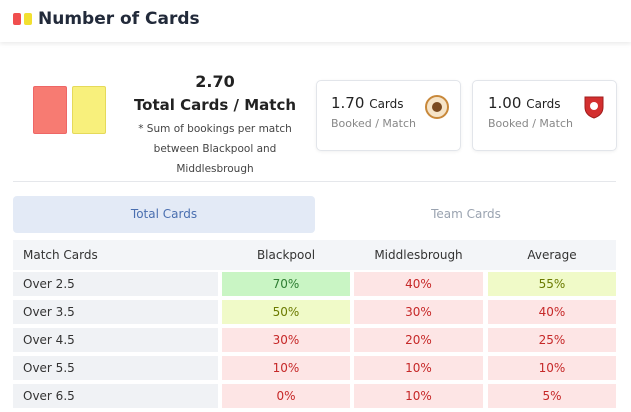 The image size is (631, 412). Describe the element at coordinates (115, 312) in the screenshot. I see `row-label: Over 3.5` at that location.